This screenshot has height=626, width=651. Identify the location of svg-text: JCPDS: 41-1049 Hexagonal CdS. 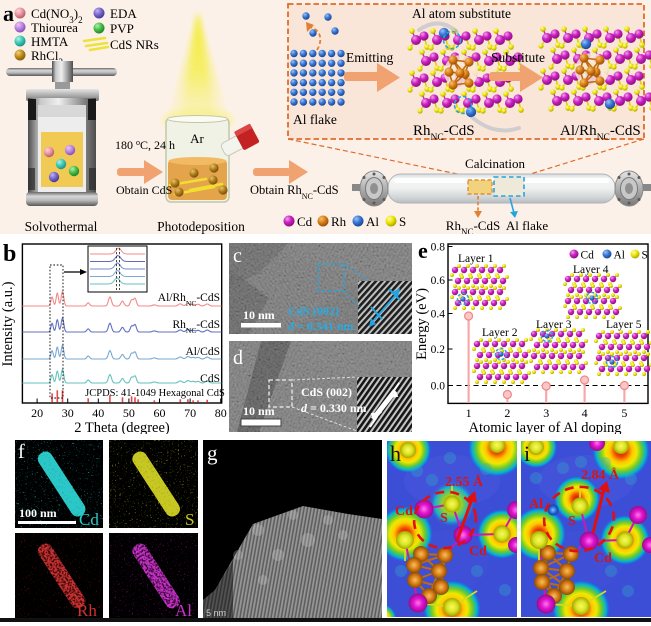
(155, 393).